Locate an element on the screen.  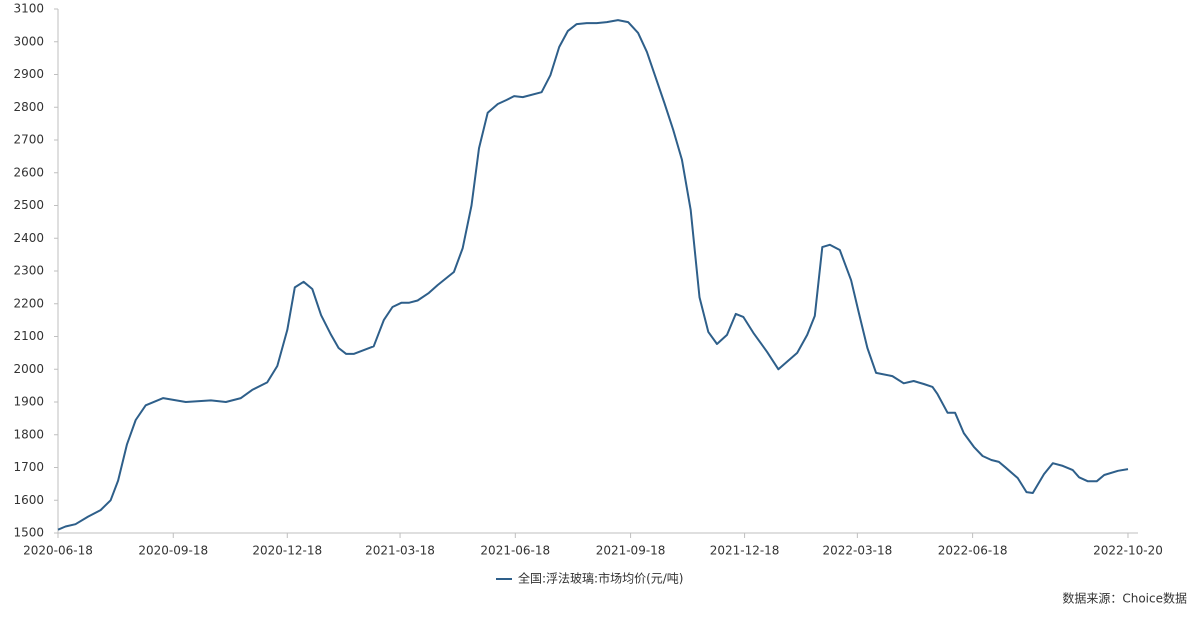
y-tick-label: 3000 is located at coordinates (28, 41).